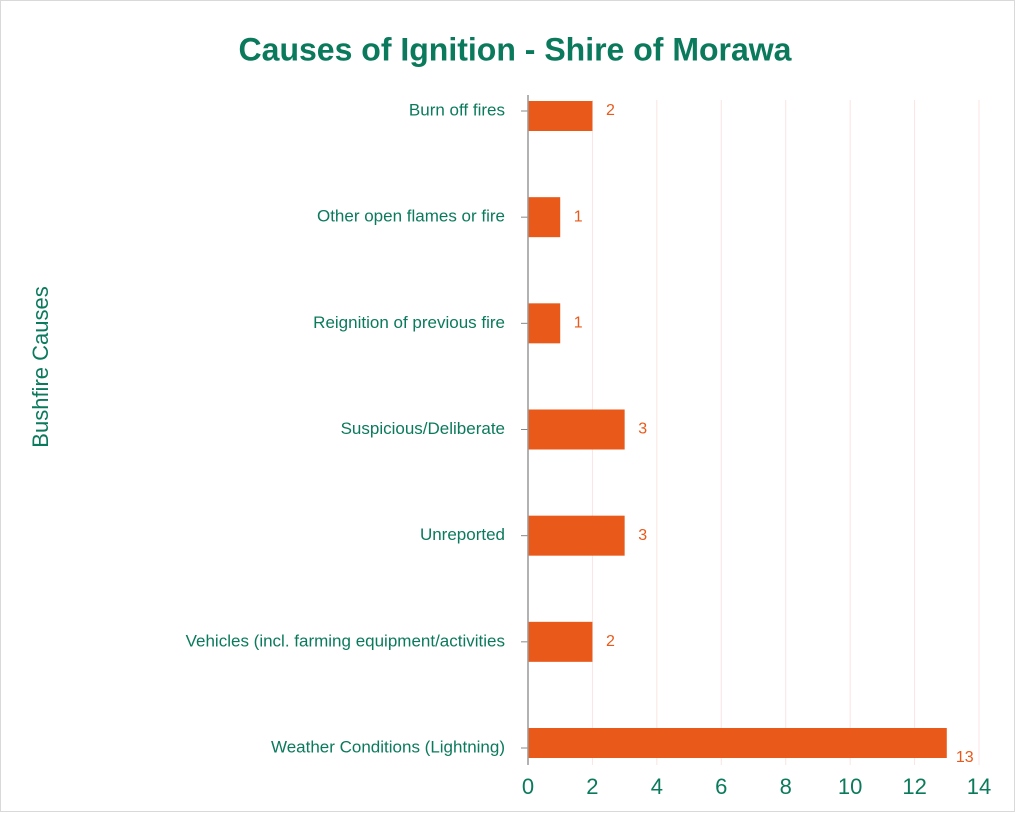  I want to click on x-tick-label: 4, so click(657, 786).